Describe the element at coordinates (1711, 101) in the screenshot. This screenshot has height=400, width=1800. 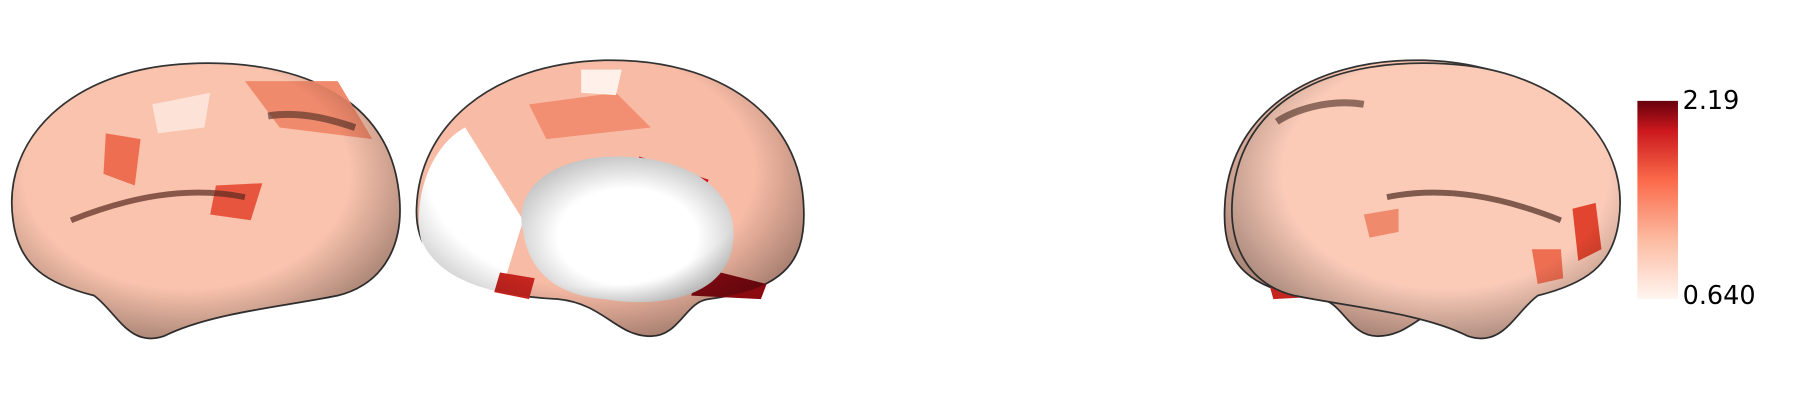
I see `colorbar-max-label: 2.19` at that location.